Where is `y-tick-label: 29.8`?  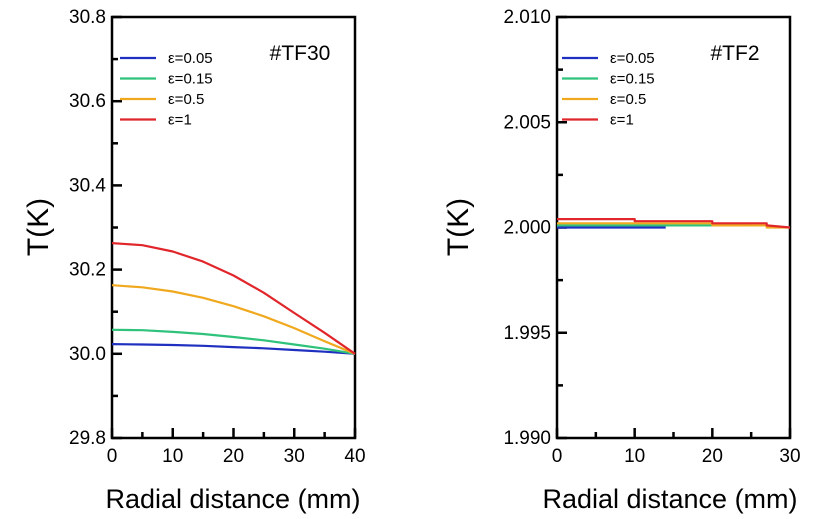
y-tick-label: 29.8 is located at coordinates (87, 438).